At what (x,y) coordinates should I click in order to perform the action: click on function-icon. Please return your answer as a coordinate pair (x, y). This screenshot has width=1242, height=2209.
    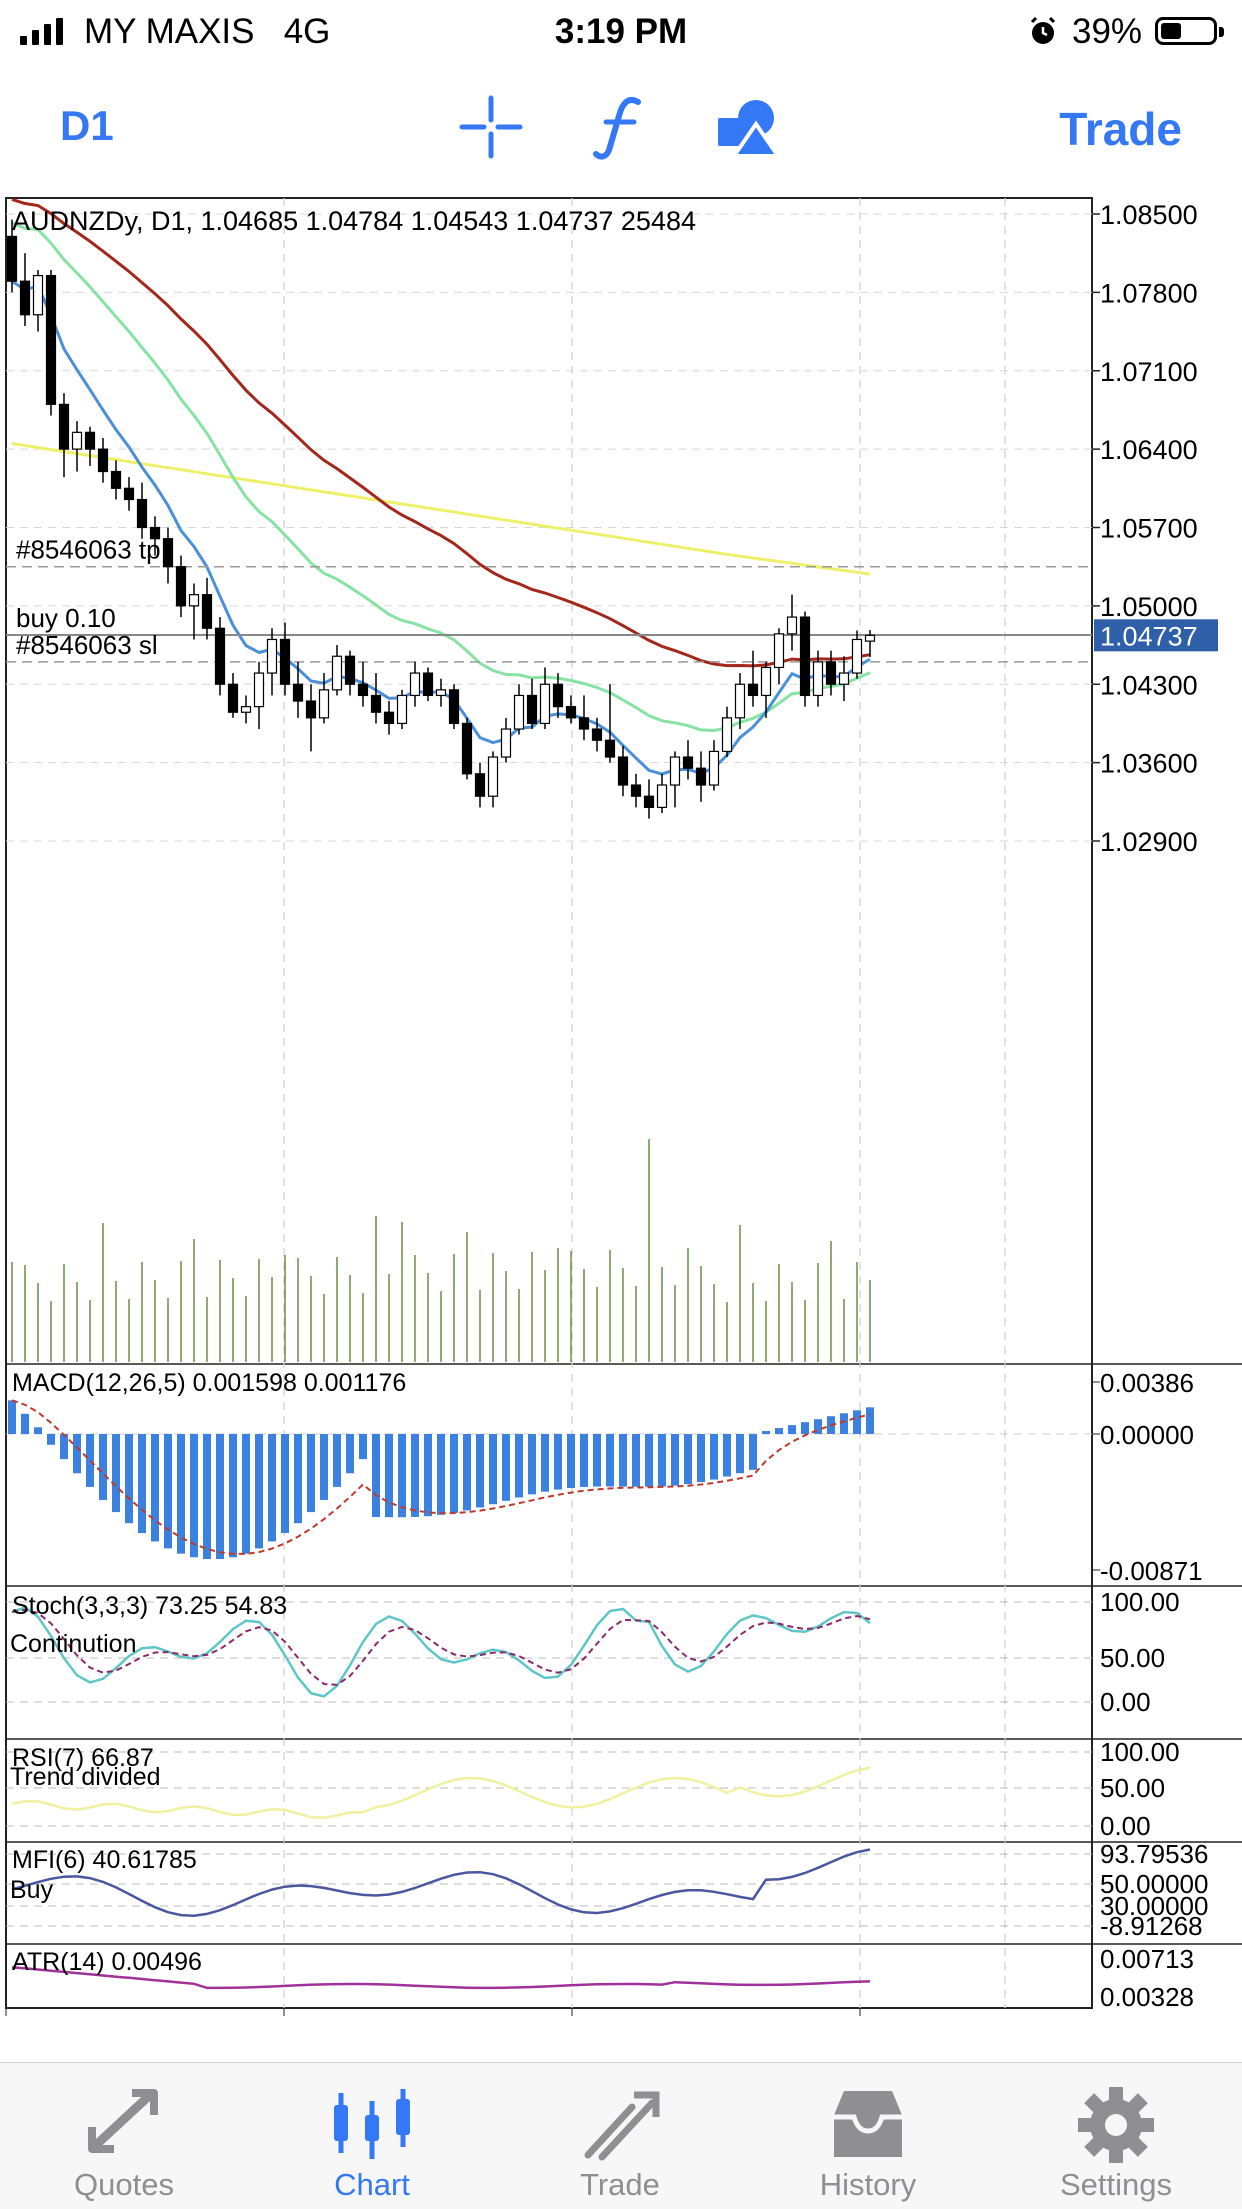
    Looking at the image, I should click on (621, 129).